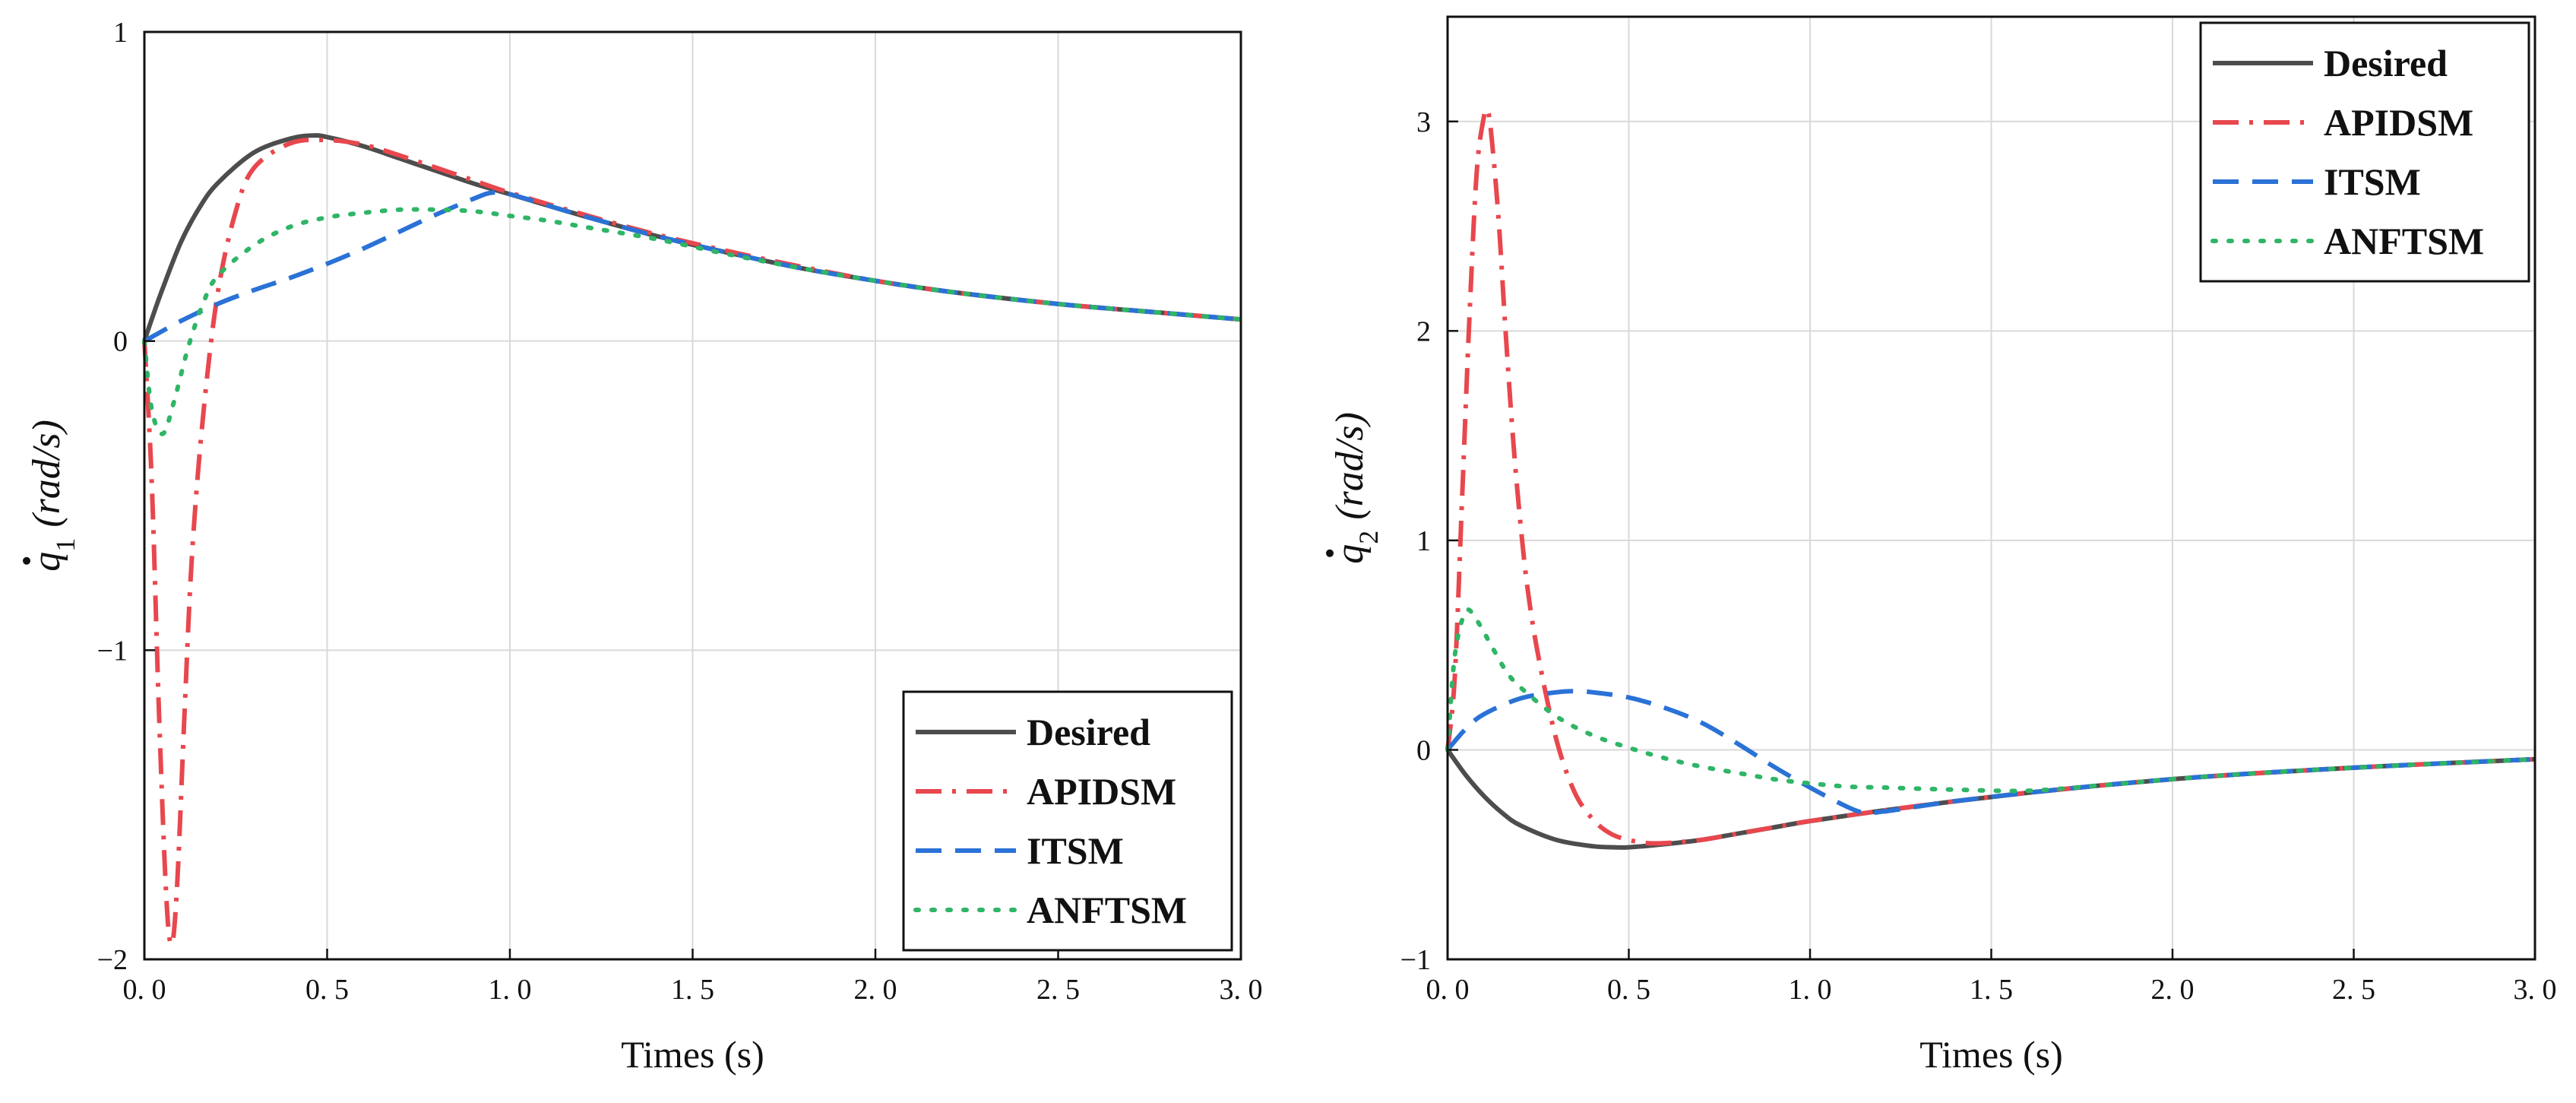  What do you see at coordinates (1423, 122) in the screenshot?
I see `chart-right-ytick-label: 3` at bounding box center [1423, 122].